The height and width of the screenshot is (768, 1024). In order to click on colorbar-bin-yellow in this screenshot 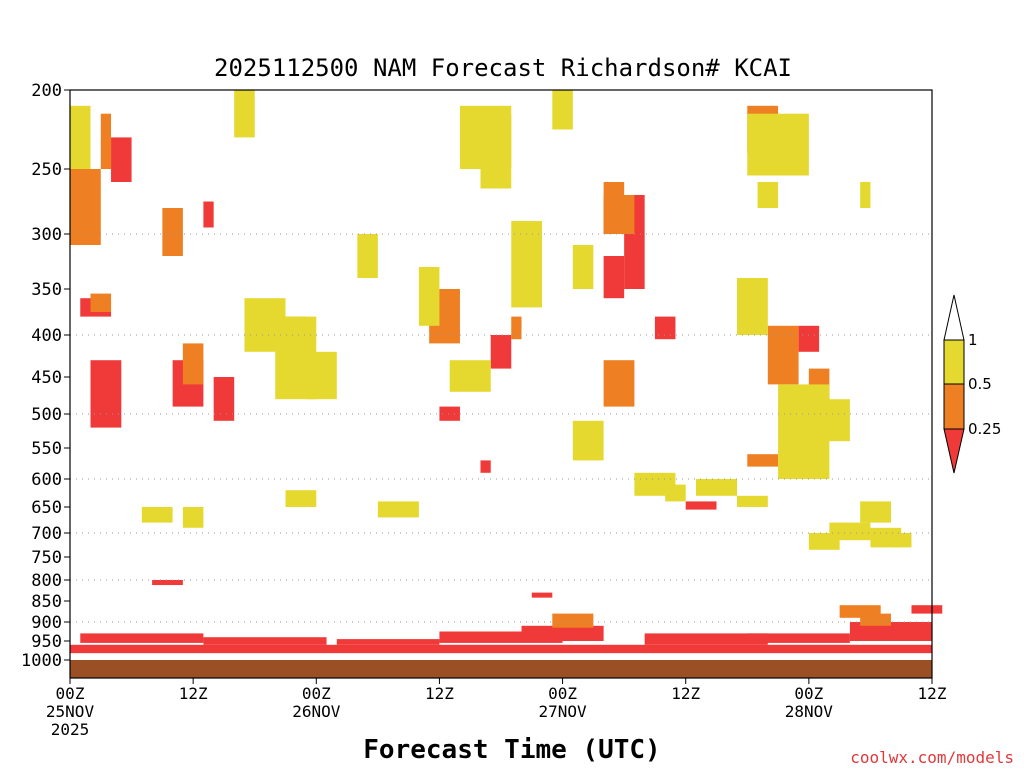, I will do `click(954, 362)`.